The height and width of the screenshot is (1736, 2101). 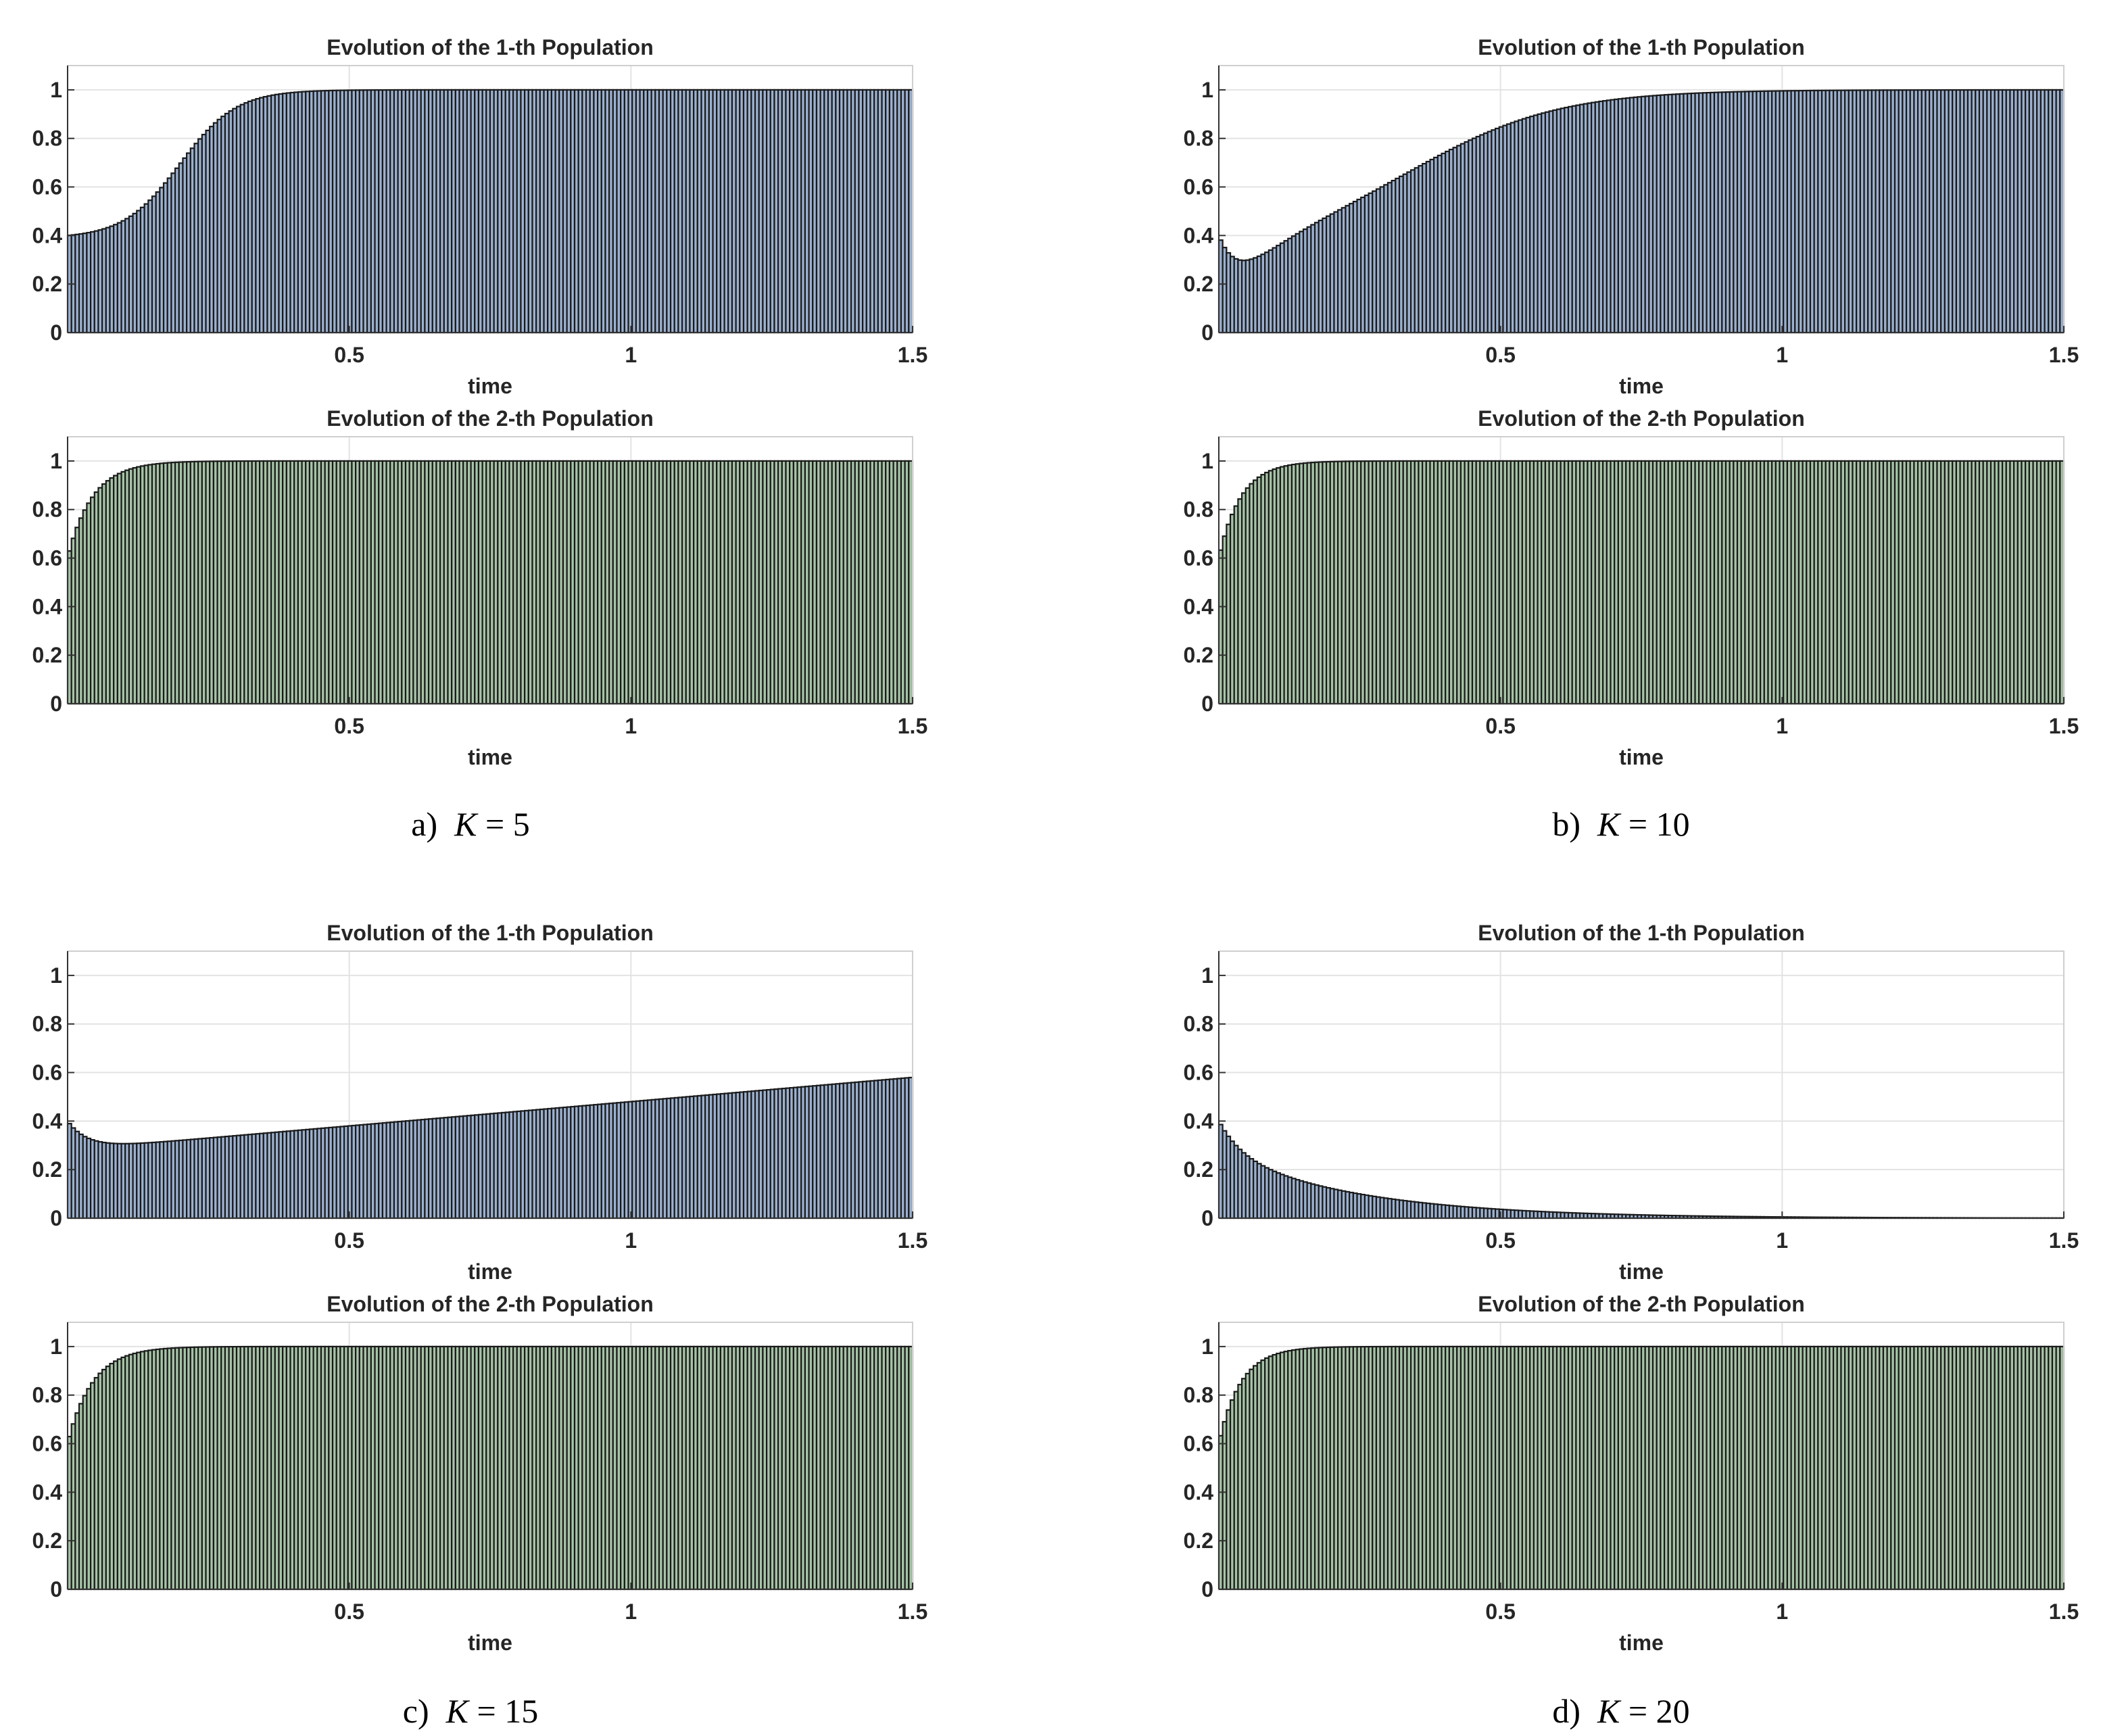 What do you see at coordinates (1673, 824) in the screenshot?
I see `caption-b-value: 10` at bounding box center [1673, 824].